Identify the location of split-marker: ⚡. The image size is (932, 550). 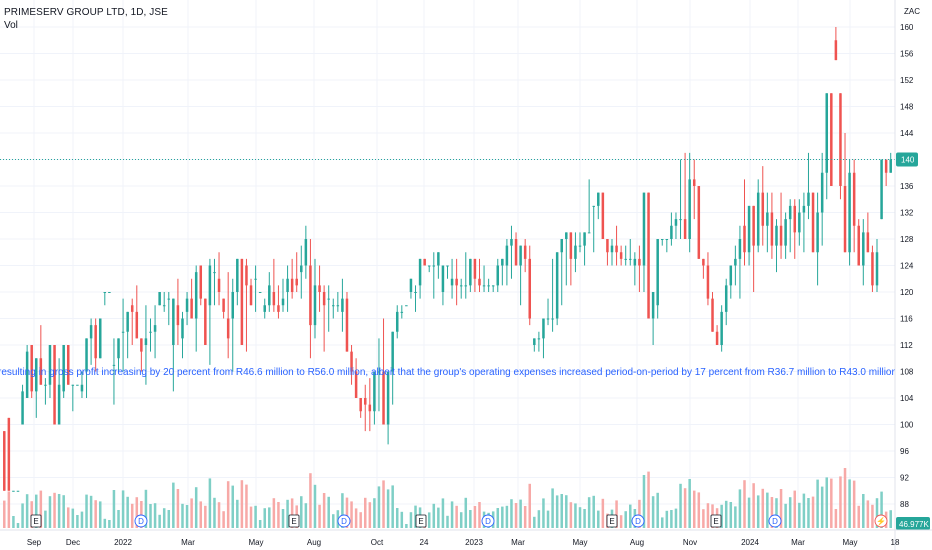
(881, 521).